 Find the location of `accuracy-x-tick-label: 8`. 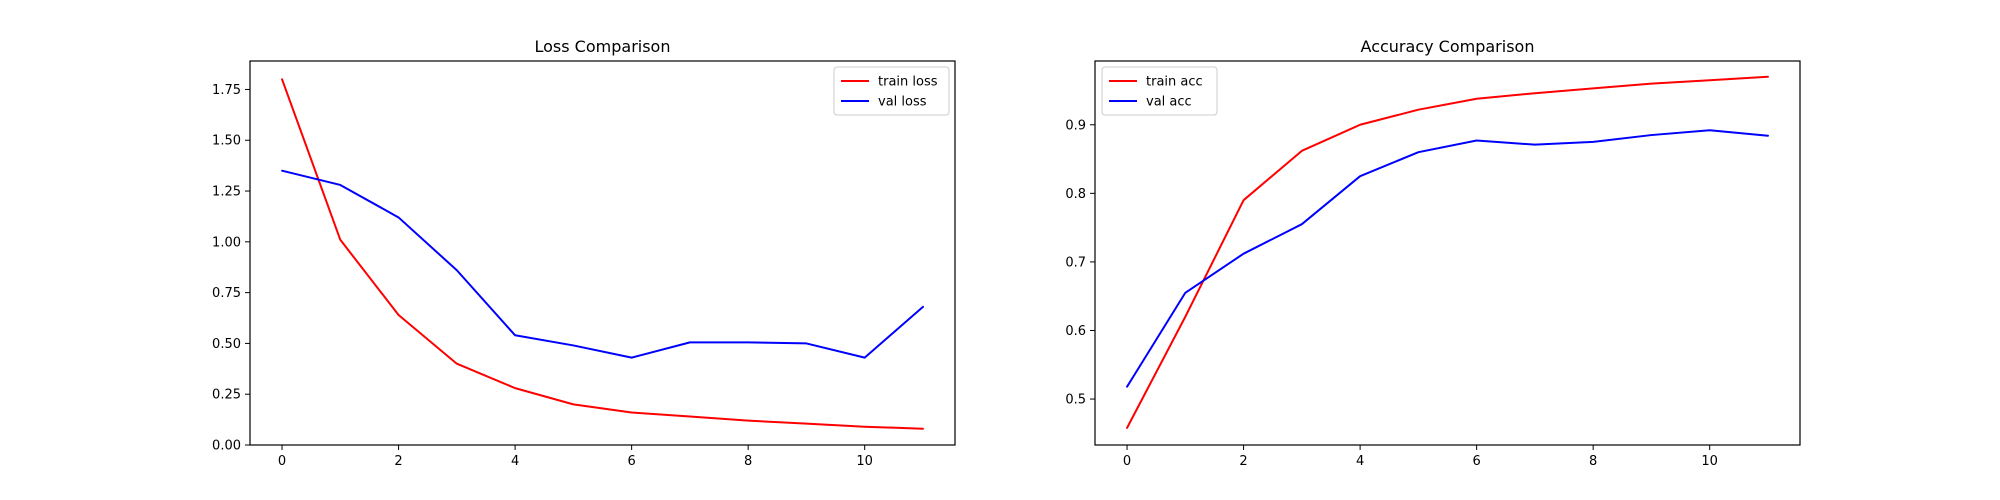

accuracy-x-tick-label: 8 is located at coordinates (1593, 461).